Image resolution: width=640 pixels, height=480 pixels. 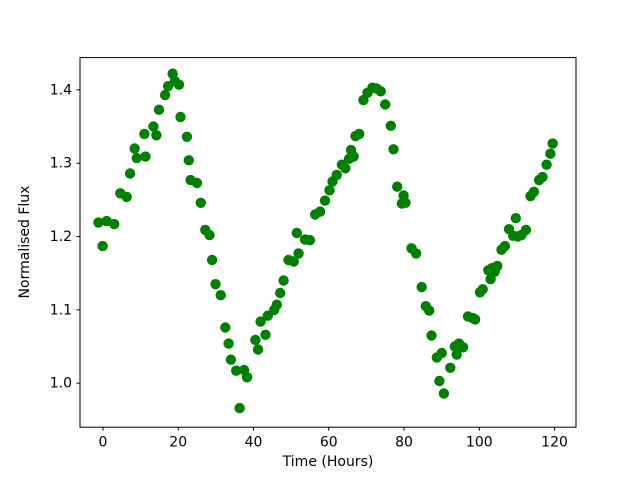 What do you see at coordinates (102, 443) in the screenshot?
I see `x-tick-label: 0` at bounding box center [102, 443].